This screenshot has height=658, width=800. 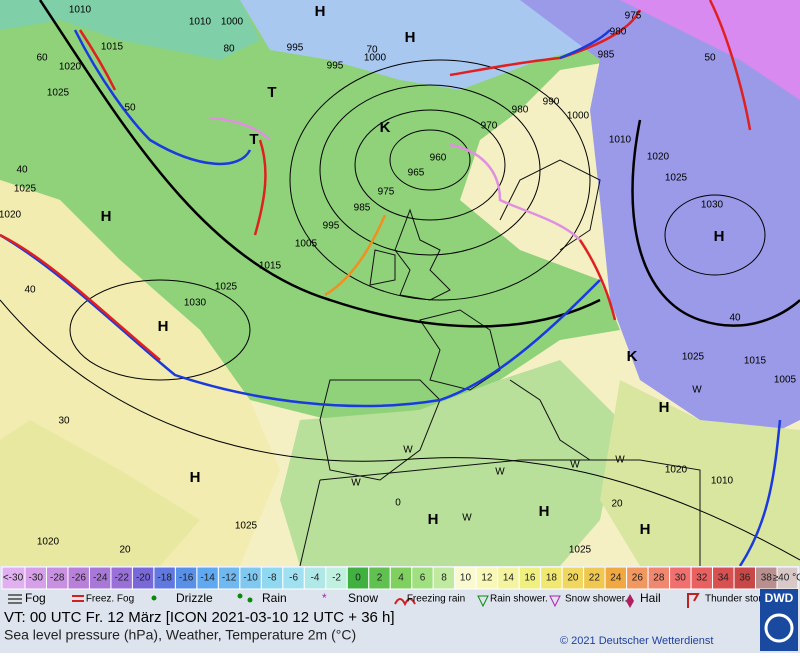 What do you see at coordinates (57, 578) in the screenshot?
I see `colorbar-label: -28` at bounding box center [57, 578].